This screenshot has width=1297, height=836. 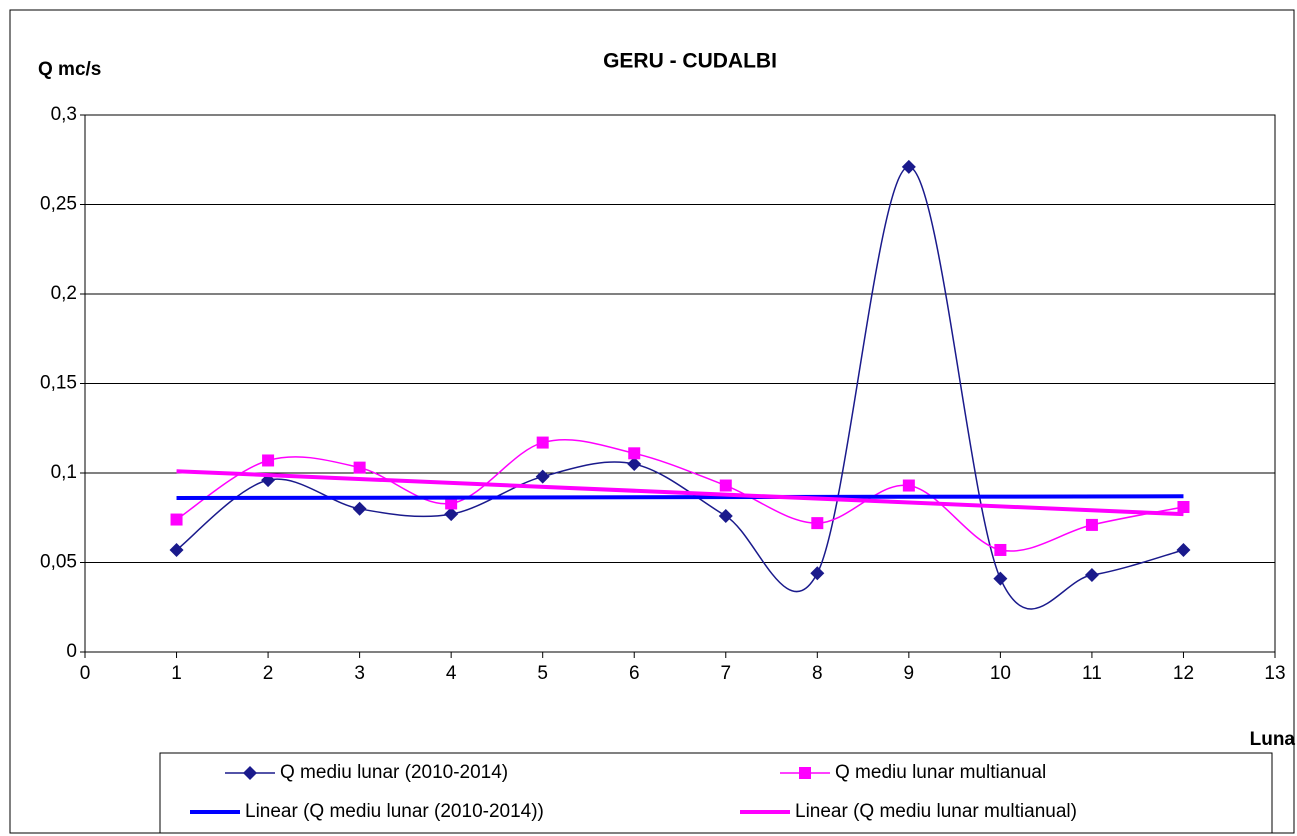 What do you see at coordinates (690, 61) in the screenshot?
I see `chart-title: GERU - CUDALBI` at bounding box center [690, 61].